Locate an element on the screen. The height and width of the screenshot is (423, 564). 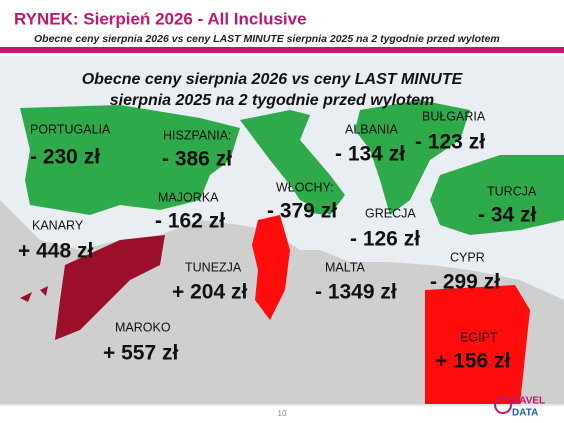
canaries is located at coordinates (34, 294).